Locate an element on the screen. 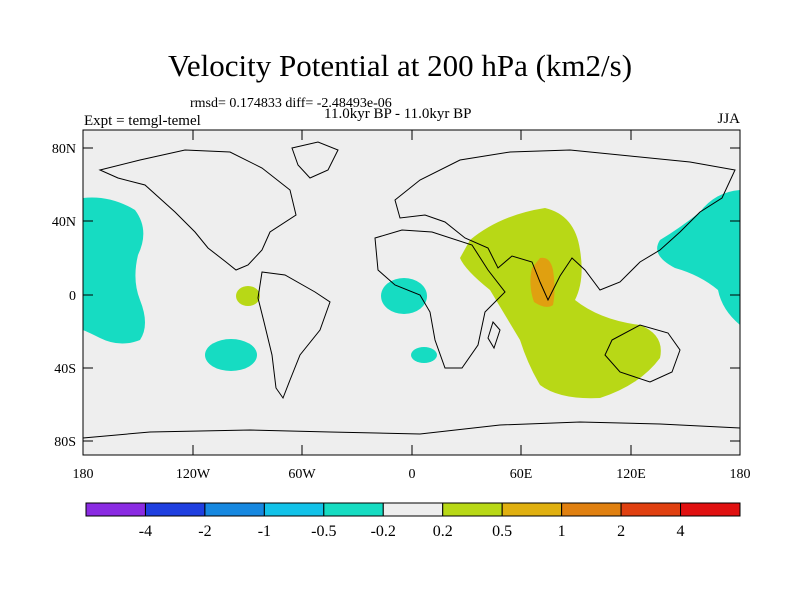  lon-label-0: 0 is located at coordinates (412, 474).